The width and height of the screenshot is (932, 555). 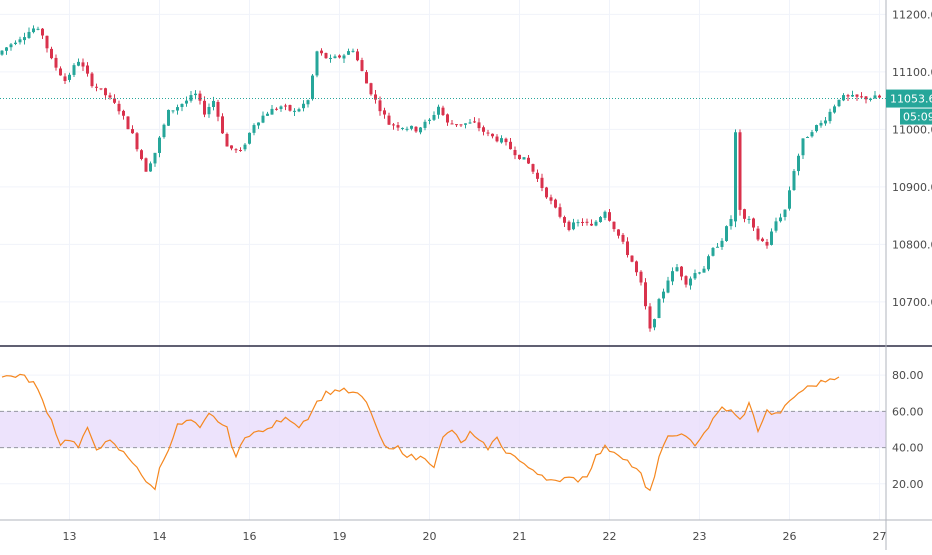 What do you see at coordinates (912, 302) in the screenshot?
I see `price-tick-label: 10700.00` at bounding box center [912, 302].